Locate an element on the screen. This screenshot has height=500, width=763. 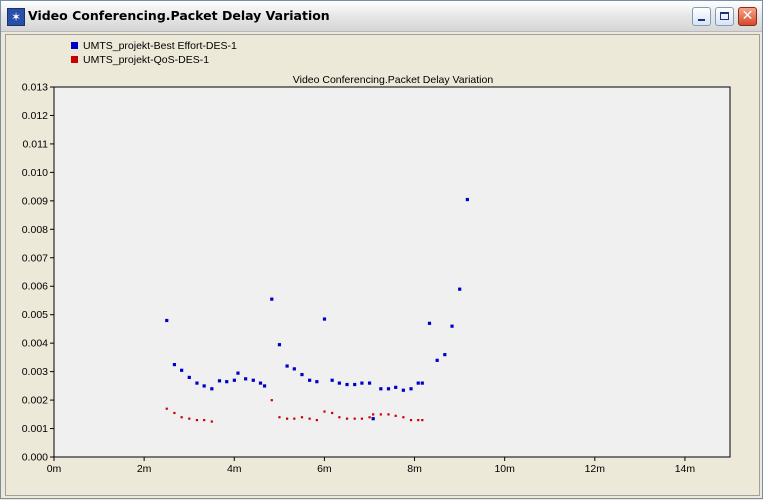
x-tick-label: 0m is located at coordinates (54, 469).